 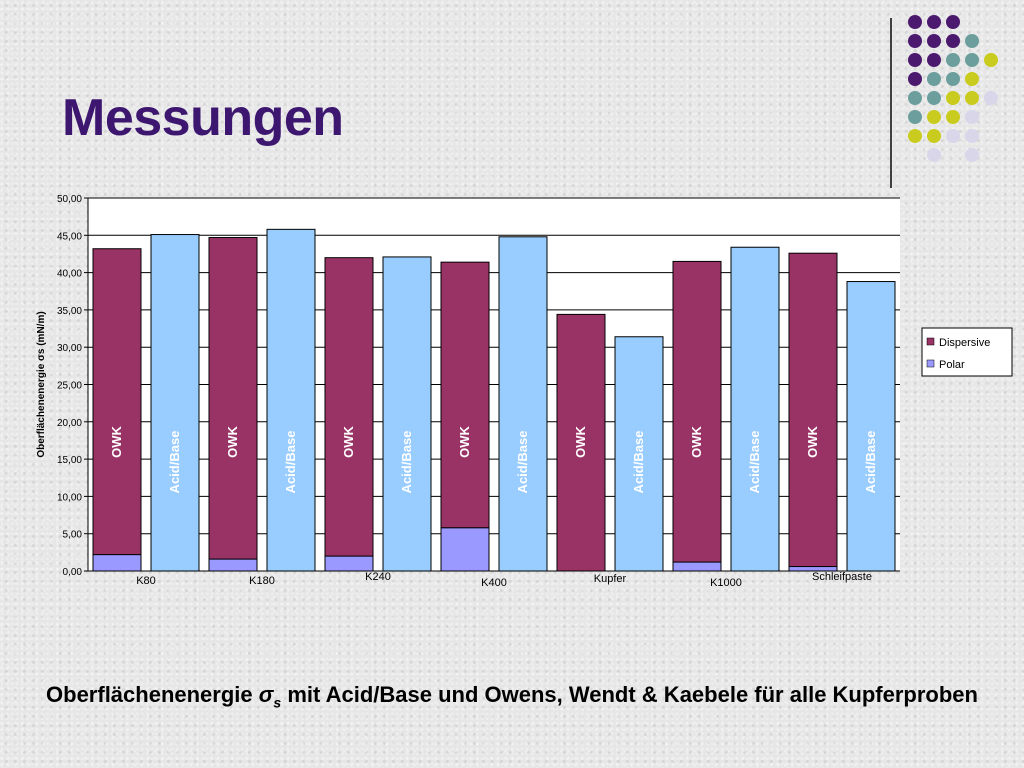 What do you see at coordinates (726, 583) in the screenshot?
I see `x-tick-label: K1000` at bounding box center [726, 583].